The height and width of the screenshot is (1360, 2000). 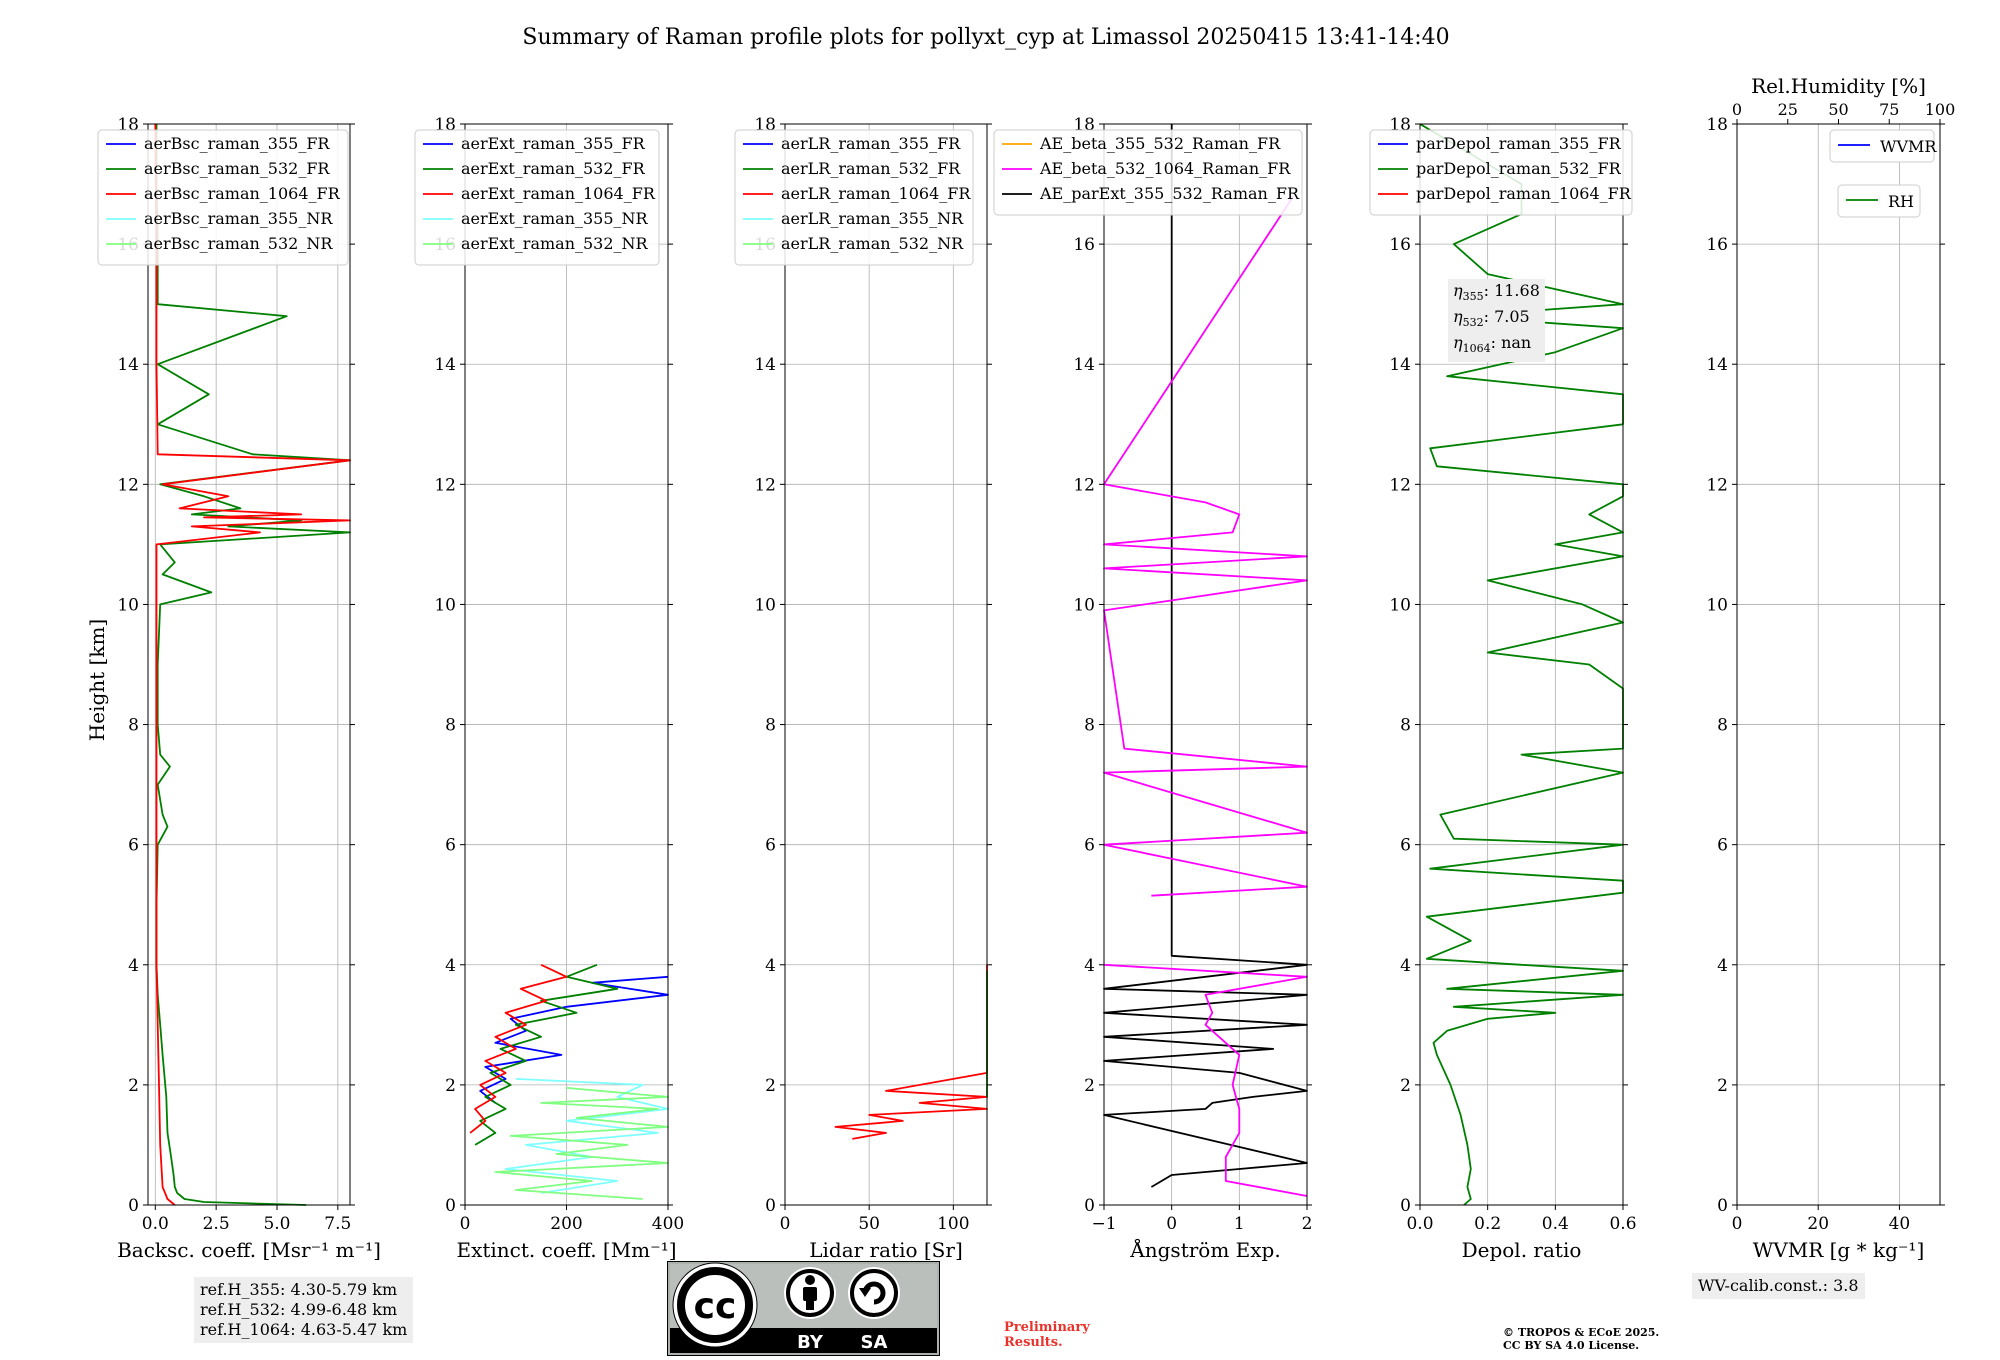 I want to click on x-axis-label: Depol. ratio, so click(x=1522, y=1250).